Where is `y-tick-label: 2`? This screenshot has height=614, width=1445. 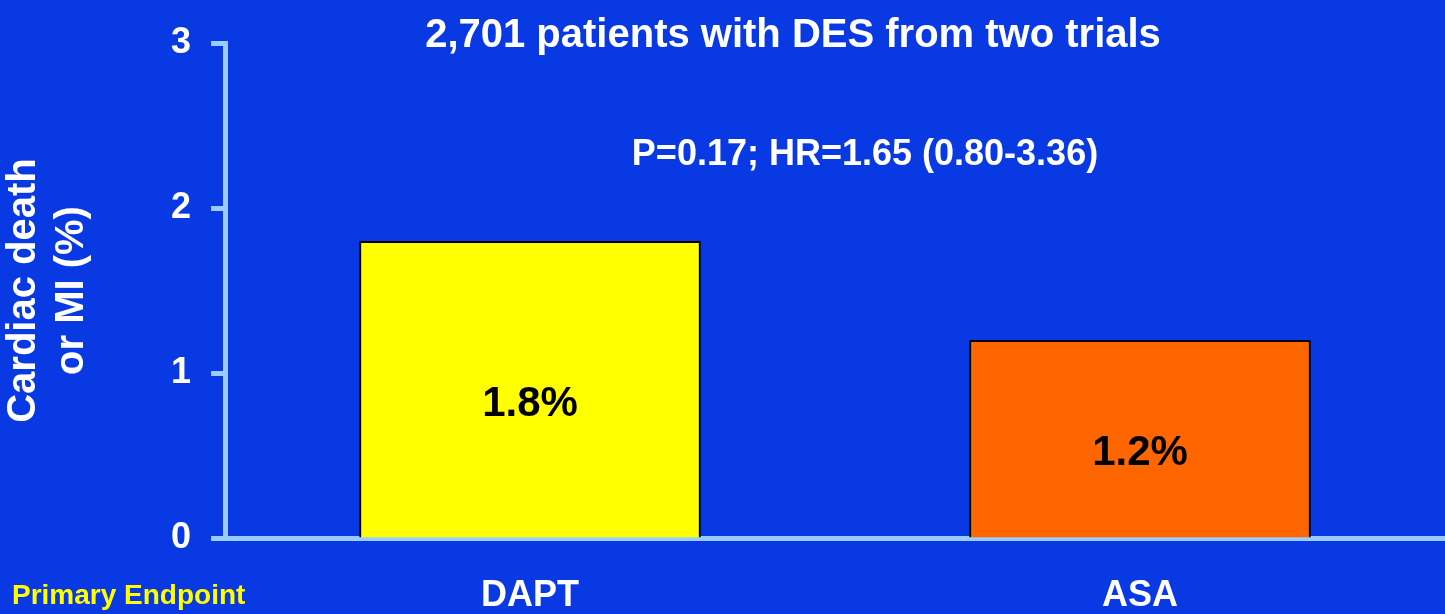
y-tick-label: 2 is located at coordinates (180, 205).